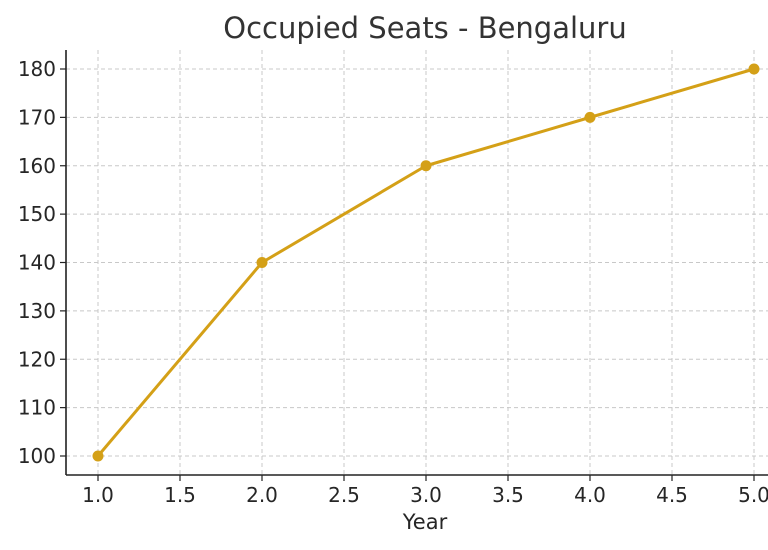  I want to click on x-tick-label: 3.5, so click(508, 495).